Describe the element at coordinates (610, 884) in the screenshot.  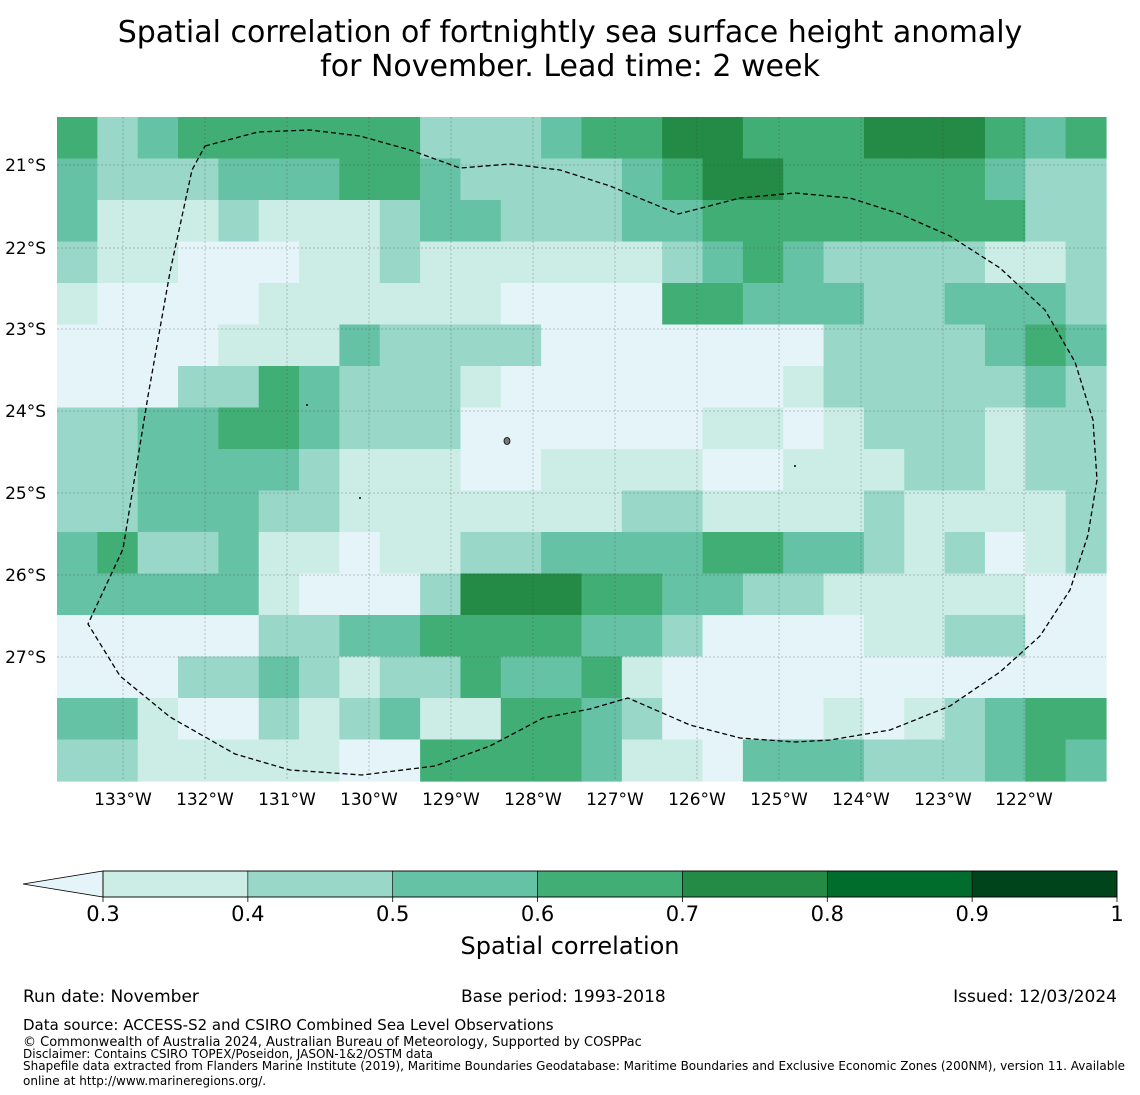
I see `colorbar-frame` at that location.